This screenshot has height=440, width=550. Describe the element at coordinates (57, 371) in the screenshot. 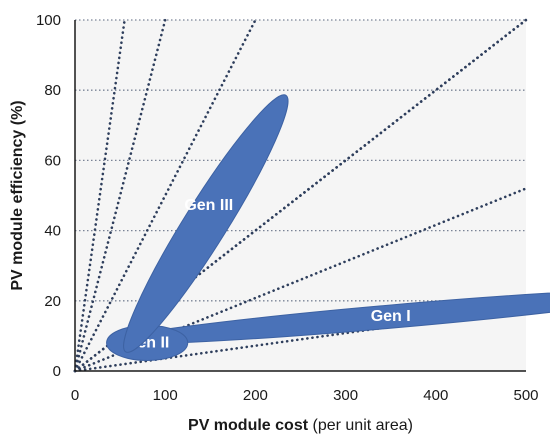

I see `y-tick-label-0: 0` at that location.